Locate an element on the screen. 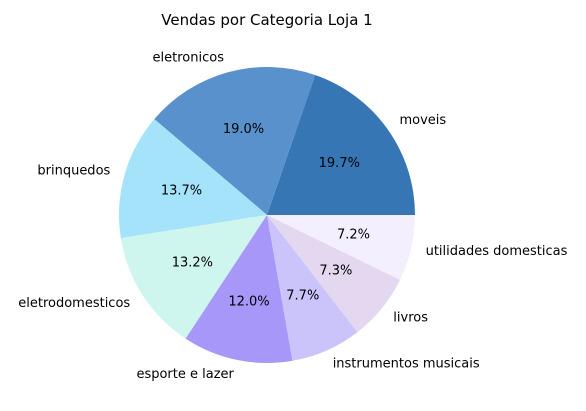 The width and height of the screenshot is (586, 411). slice-label-eletronicos: eletronicos is located at coordinates (189, 58).